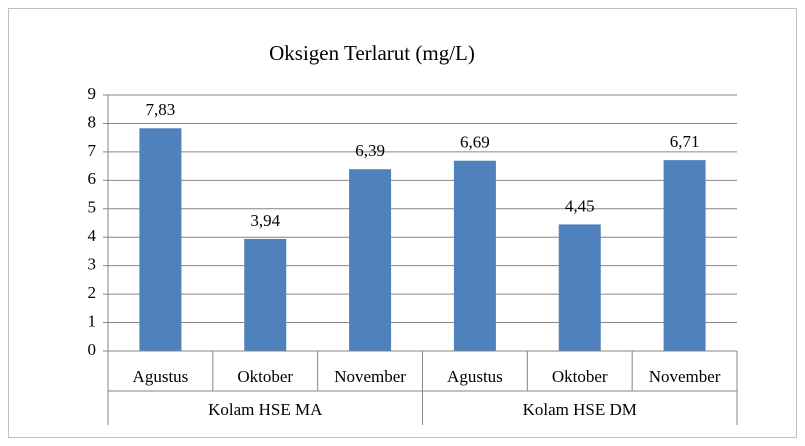  Describe the element at coordinates (92, 320) in the screenshot. I see `y-tick-label: 1` at that location.